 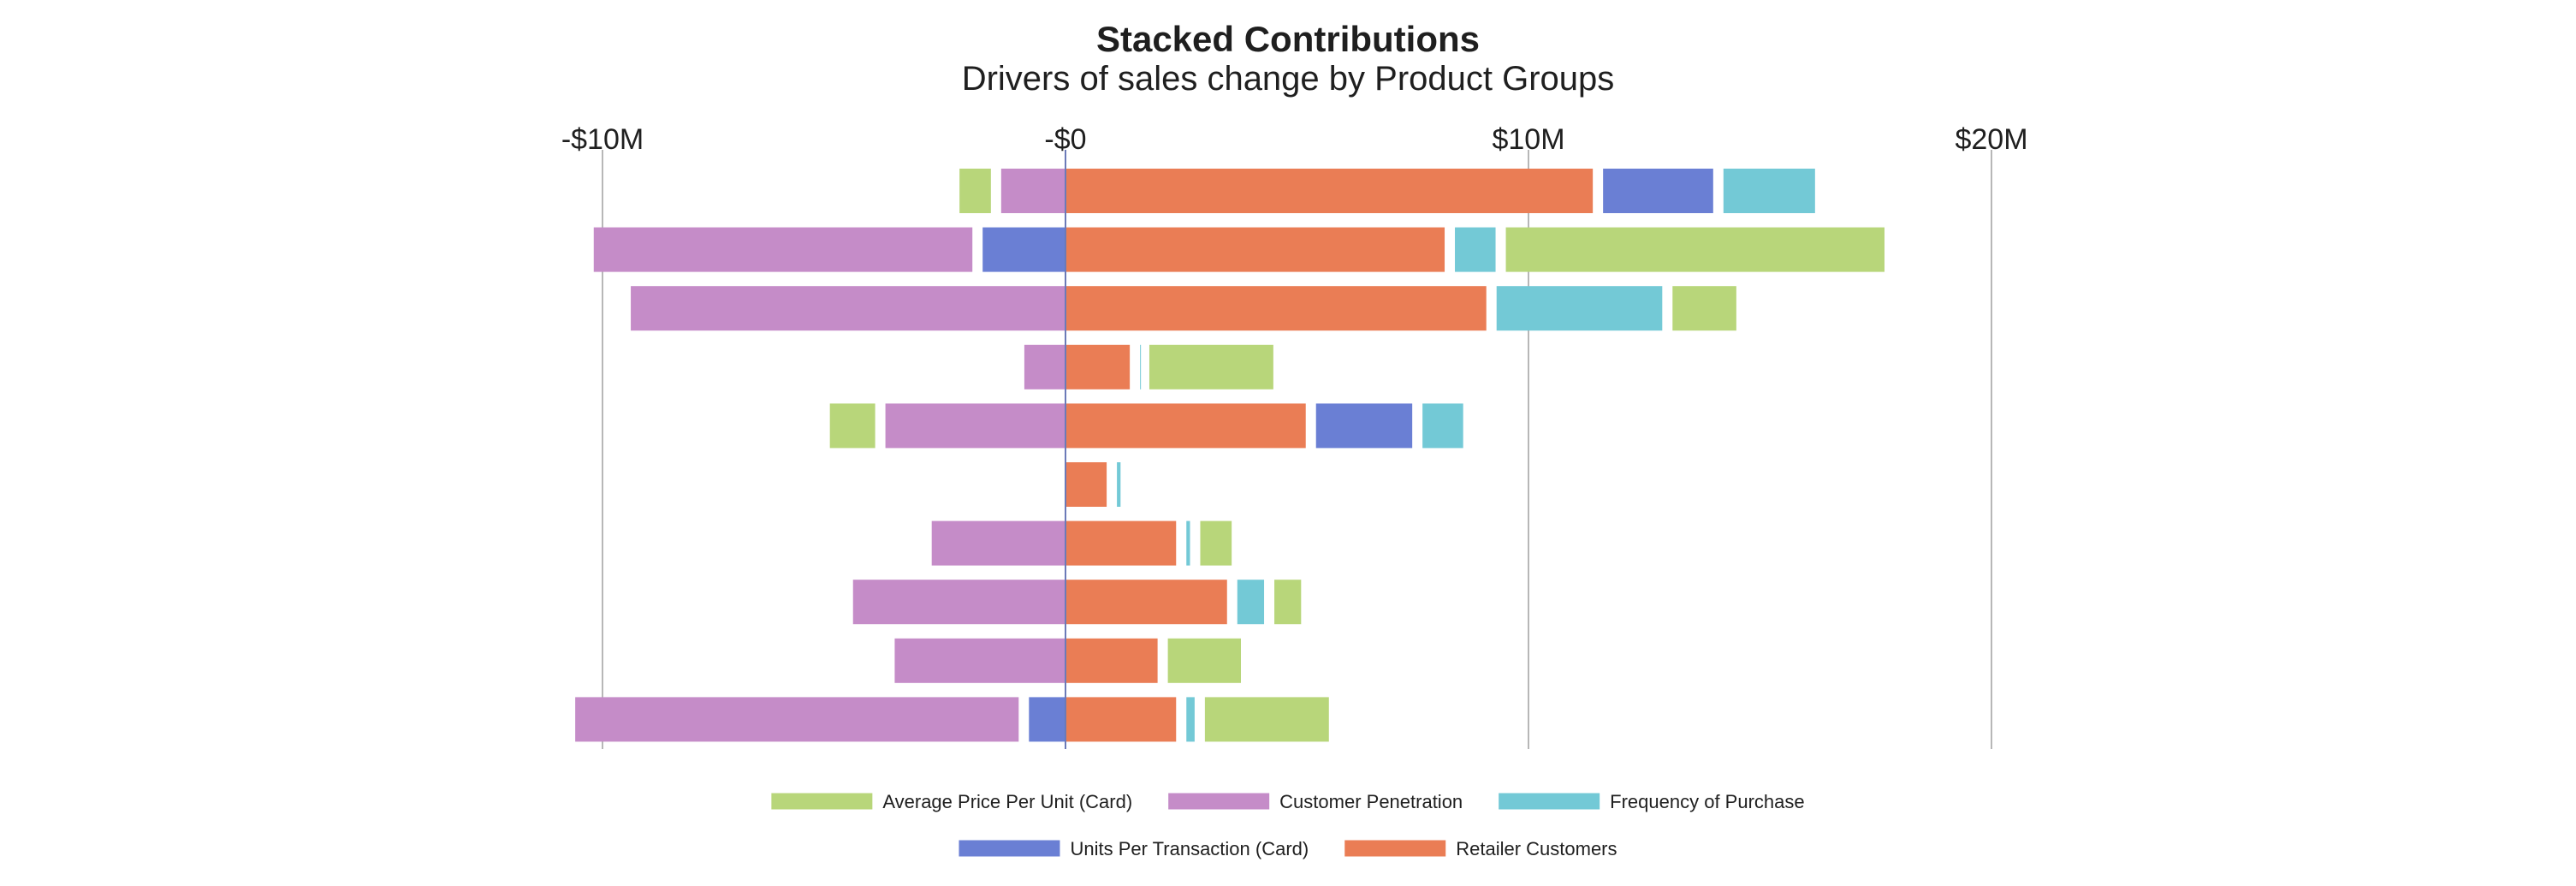 What do you see at coordinates (1007, 801) in the screenshot?
I see `legend-label: Average Price Per Unit (Card)` at bounding box center [1007, 801].